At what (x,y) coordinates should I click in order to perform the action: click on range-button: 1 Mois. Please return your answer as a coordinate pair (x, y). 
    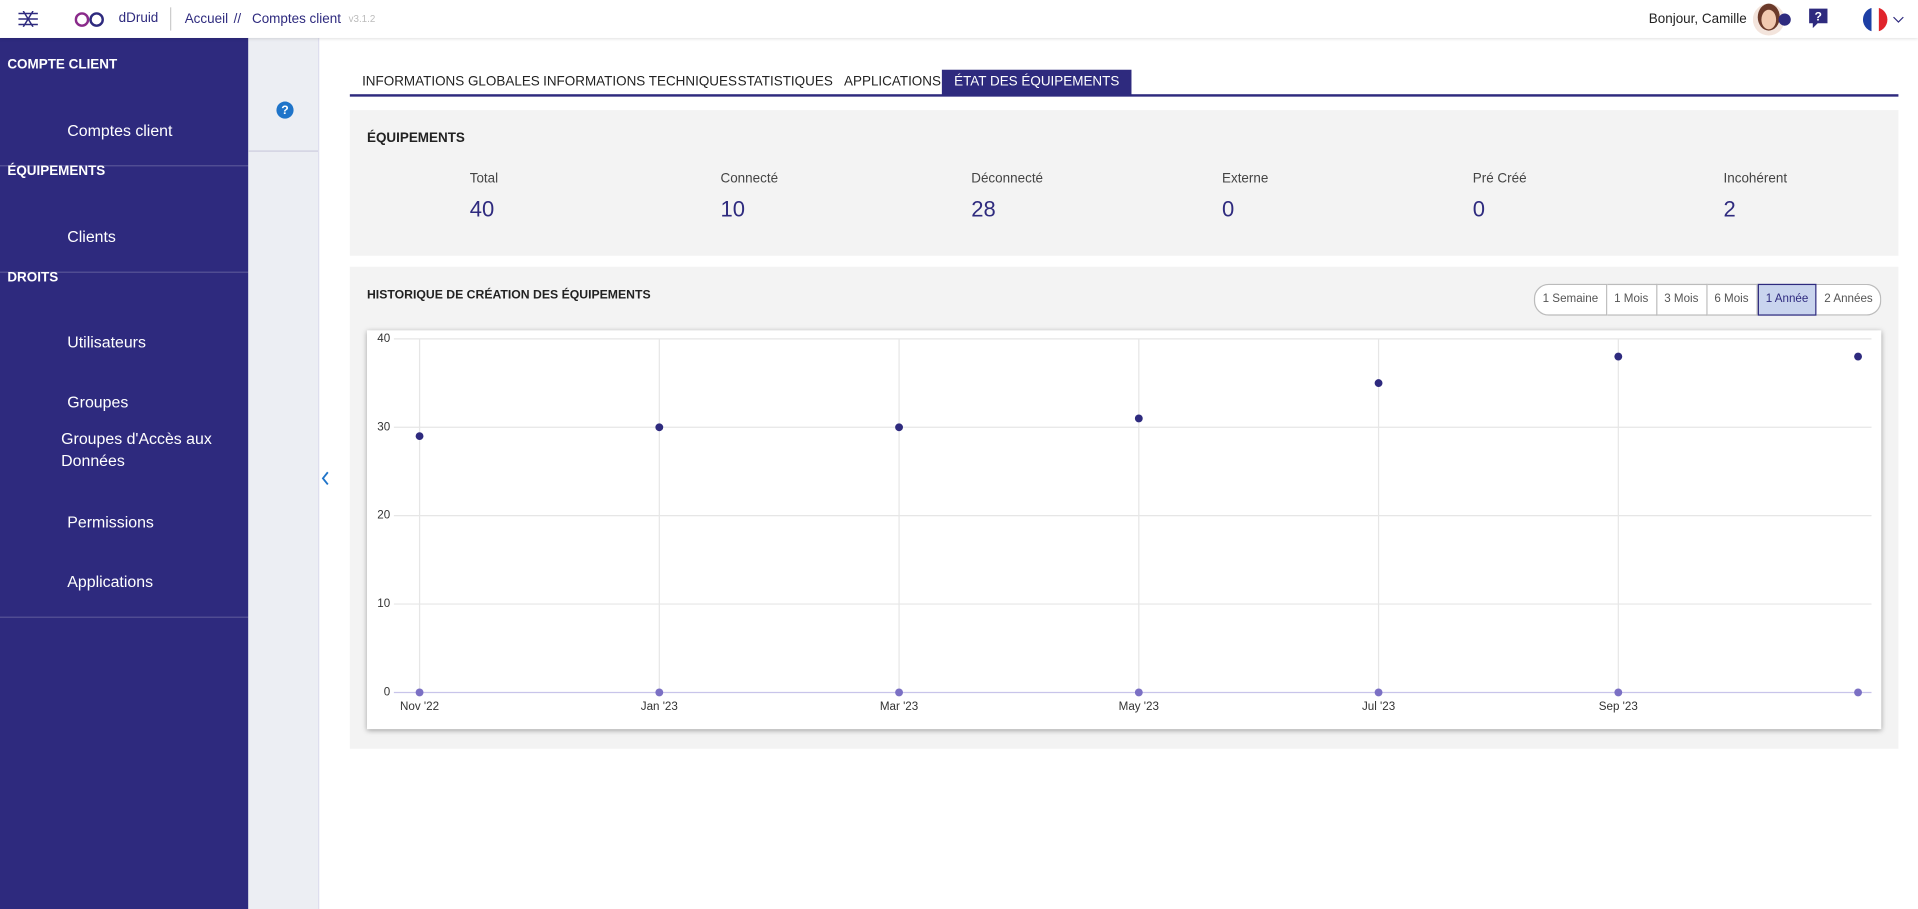
    Looking at the image, I should click on (1631, 299).